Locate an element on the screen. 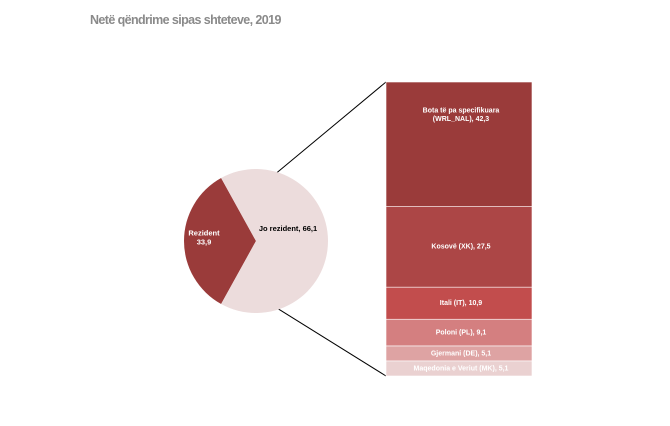 This screenshot has height=426, width=670. bar-segment-kosove-xk is located at coordinates (459, 247).